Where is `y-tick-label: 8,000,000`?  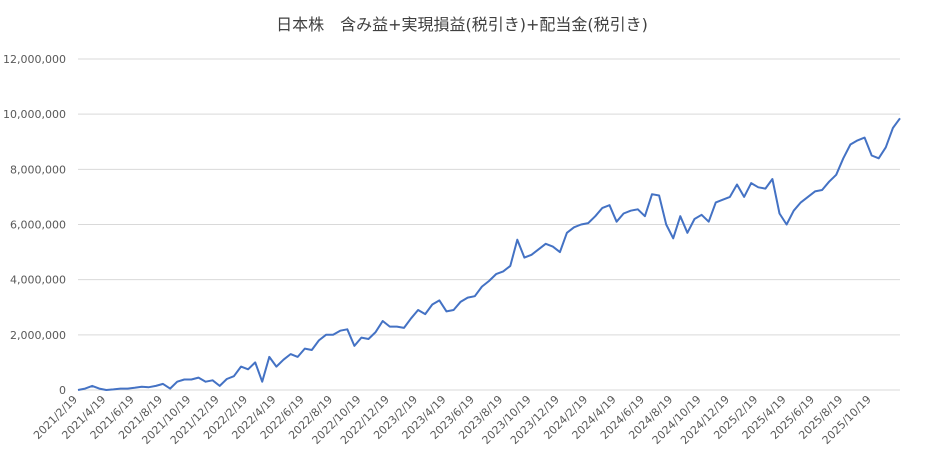 y-tick-label: 8,000,000 is located at coordinates (38, 169).